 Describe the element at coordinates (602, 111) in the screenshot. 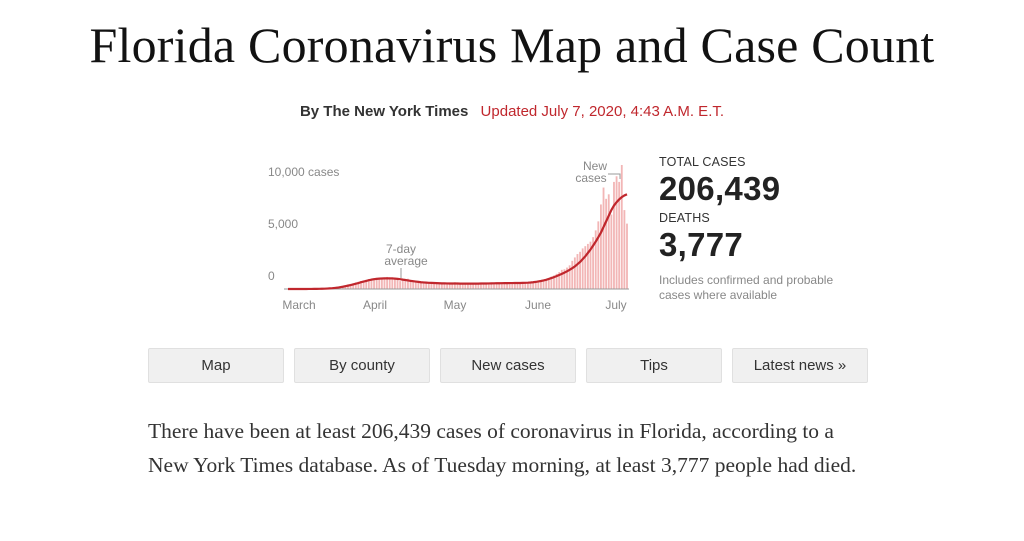

I see `updated-timestamp: Updated July 7, 2020, 4:43 A.M. E.T.` at that location.